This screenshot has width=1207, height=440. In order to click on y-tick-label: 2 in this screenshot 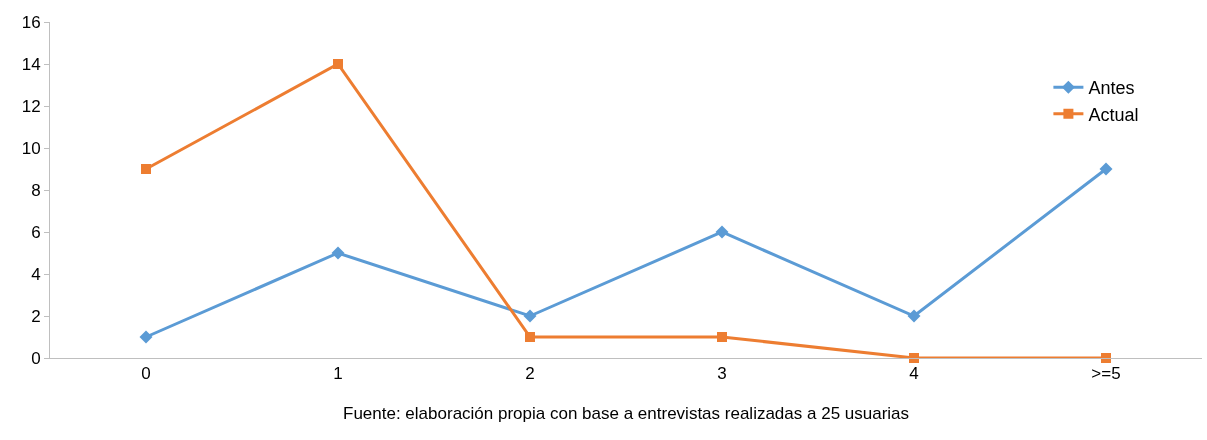, I will do `click(36, 316)`.